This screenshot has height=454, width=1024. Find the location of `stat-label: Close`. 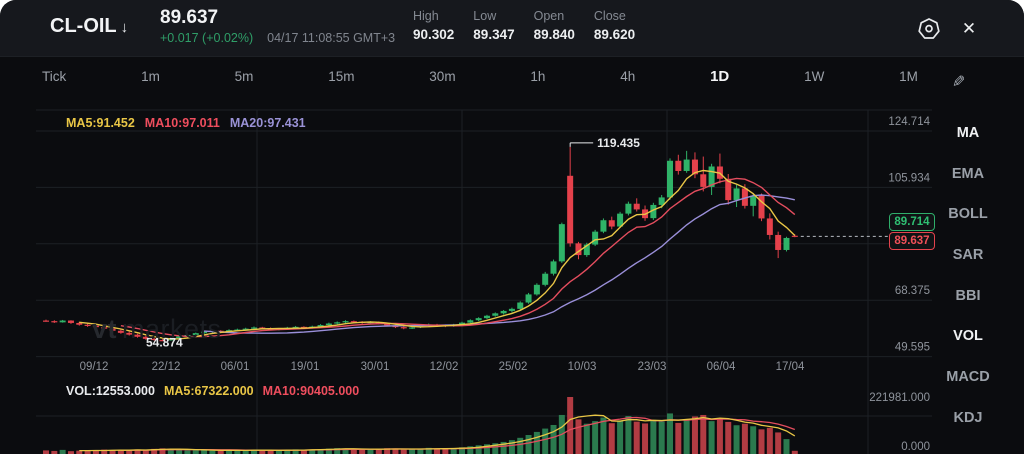

stat-label: Close is located at coordinates (609, 16).